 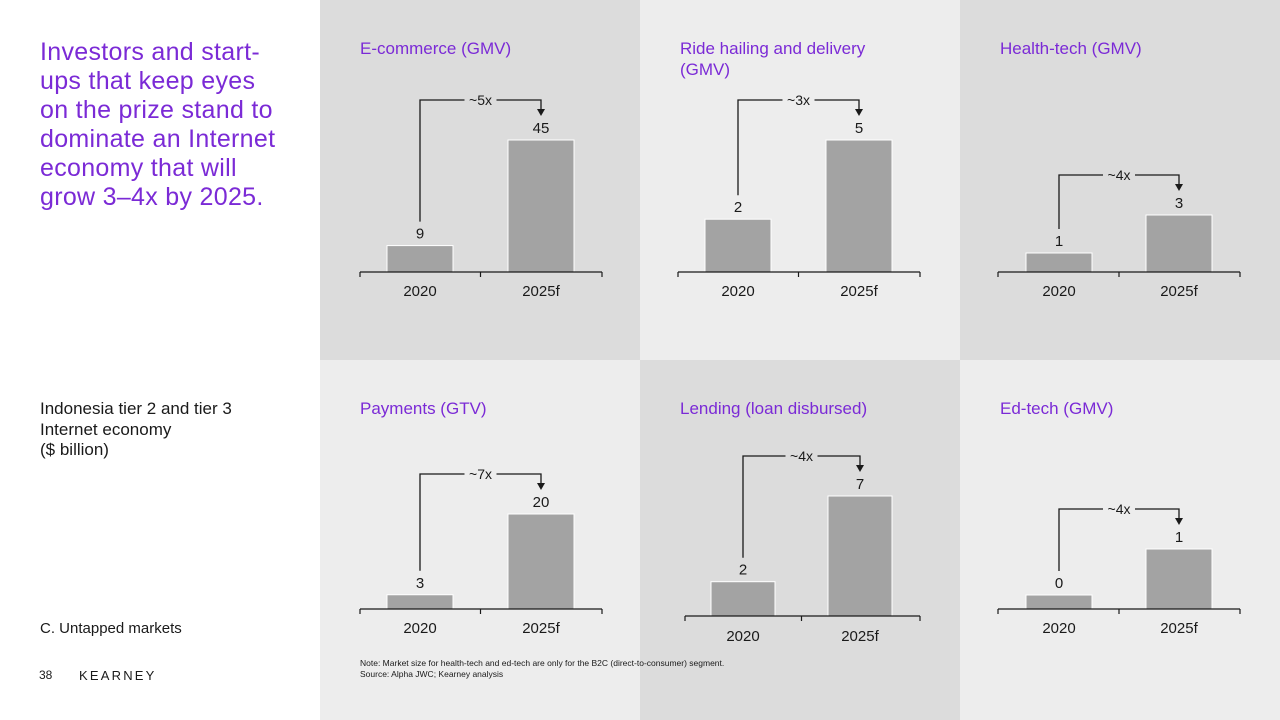 What do you see at coordinates (432, 674) in the screenshot?
I see `footnote-source: Source: Alpha JWC; Kearney analysis` at bounding box center [432, 674].